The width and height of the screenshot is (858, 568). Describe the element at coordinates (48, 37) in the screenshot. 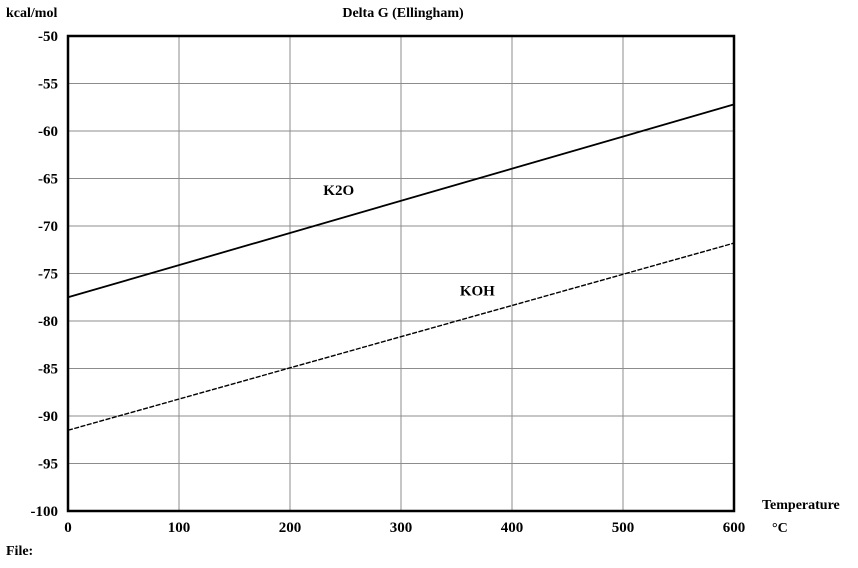

I see `y-tick-label: -50` at that location.